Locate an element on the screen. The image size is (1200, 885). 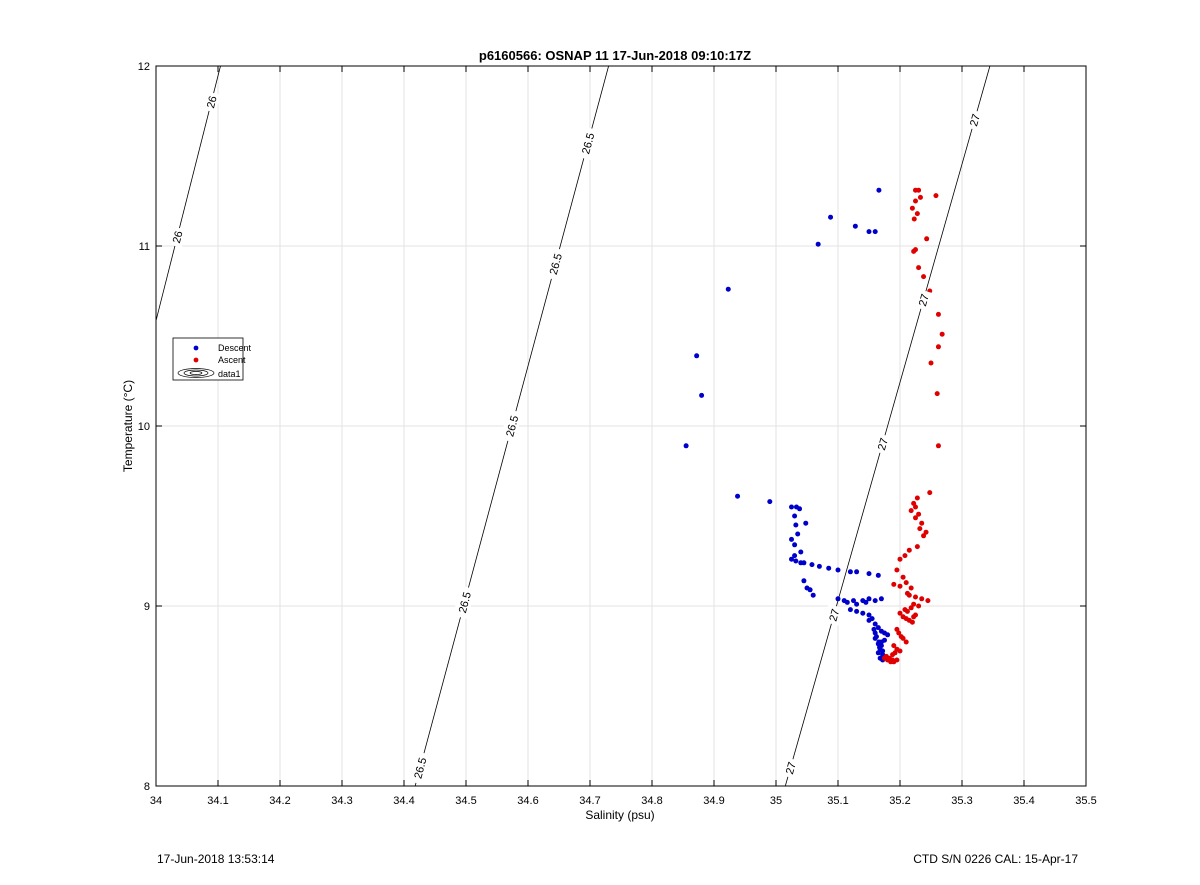
contour-label-text: 26 is located at coordinates (212, 102).